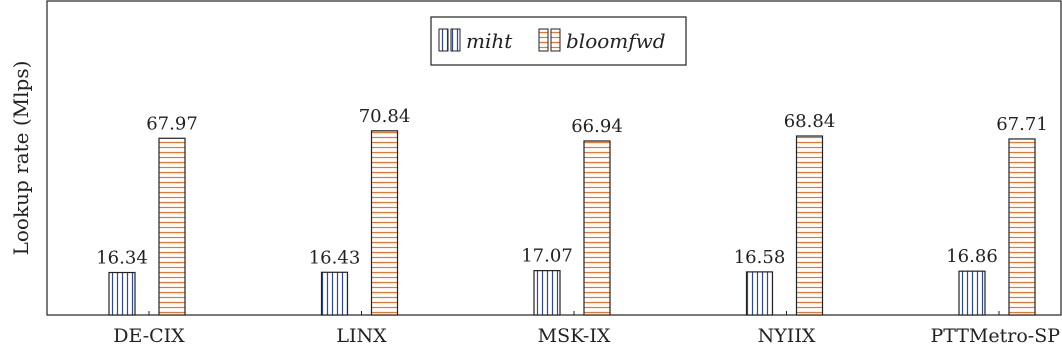 The height and width of the screenshot is (356, 1062). I want to click on legend-label-miht: miht, so click(489, 41).